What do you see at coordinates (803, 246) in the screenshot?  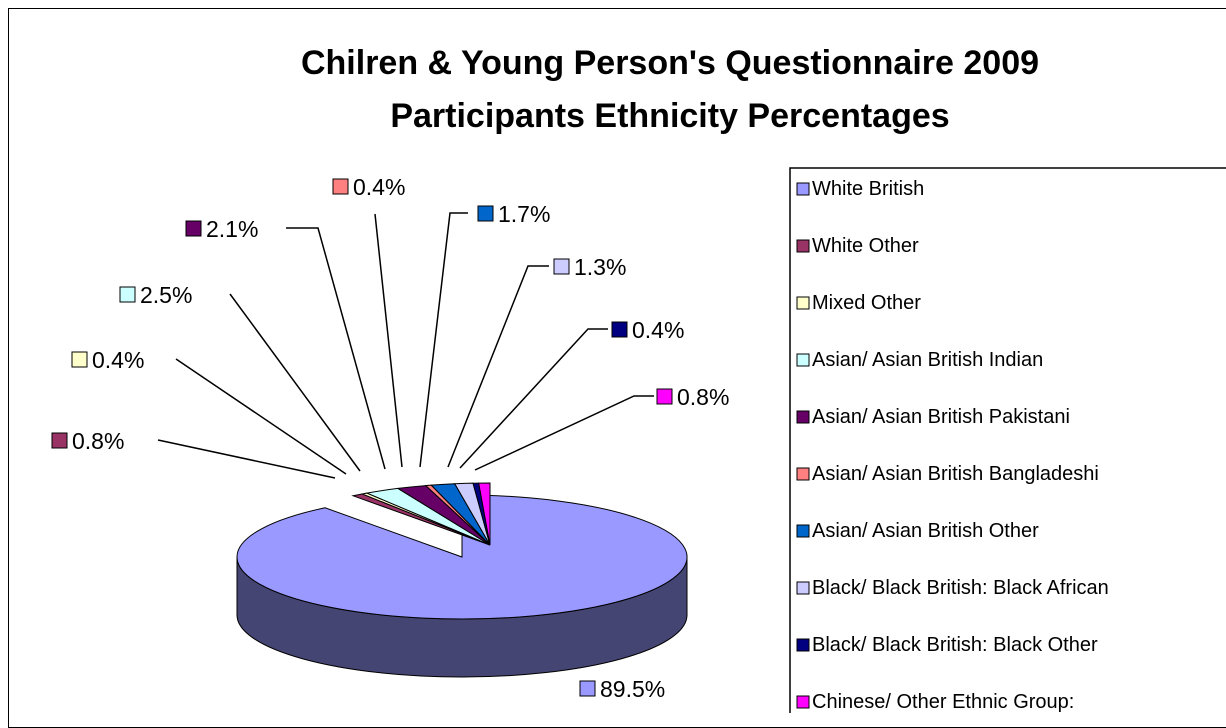 I see `legend-swatch-white-other` at bounding box center [803, 246].